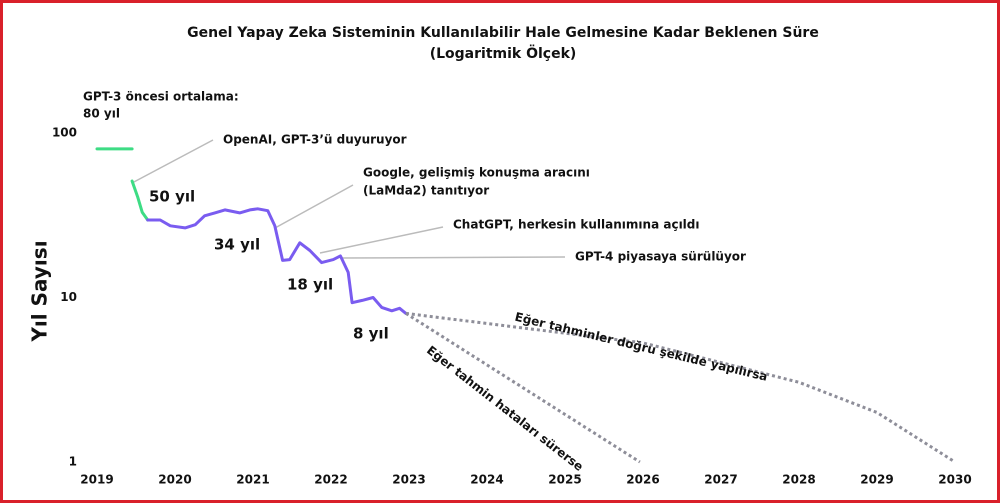 The image size is (1000, 503). Describe the element at coordinates (252, 480) in the screenshot. I see `x-tick-label: 2021` at that location.